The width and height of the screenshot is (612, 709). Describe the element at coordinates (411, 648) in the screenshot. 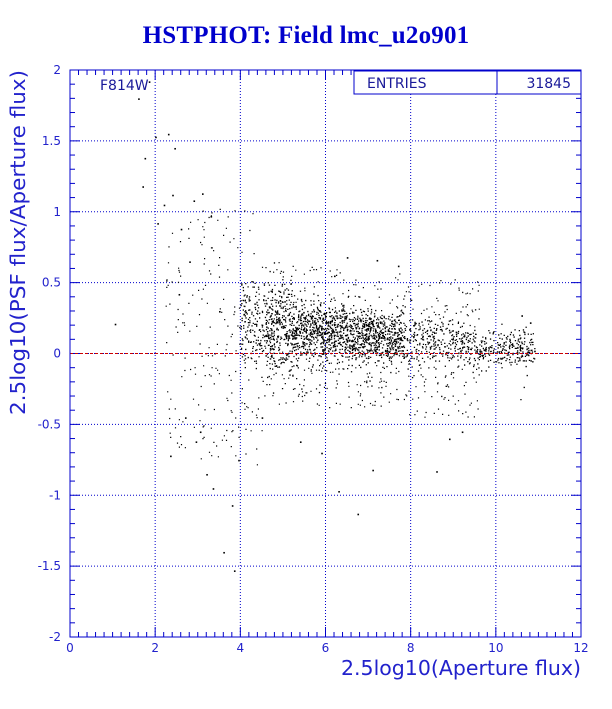

I see `x-tick-label: 8` at that location.